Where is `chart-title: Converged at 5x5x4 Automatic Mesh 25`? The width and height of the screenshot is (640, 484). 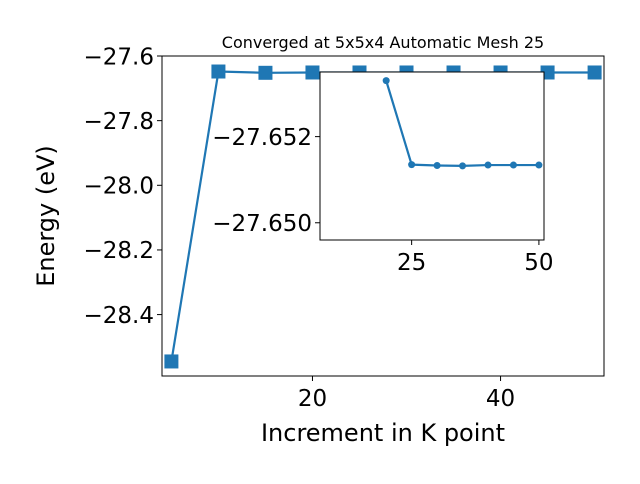 chart-title: Converged at 5x5x4 Automatic Mesh 25 is located at coordinates (383, 42).